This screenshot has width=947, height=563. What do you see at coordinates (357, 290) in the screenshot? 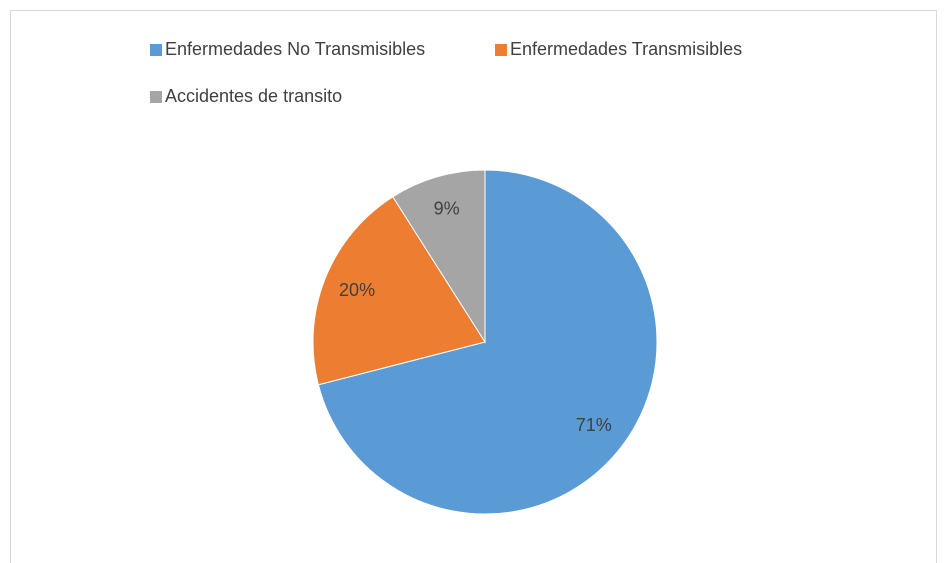
I see `data-label: 20%` at bounding box center [357, 290].